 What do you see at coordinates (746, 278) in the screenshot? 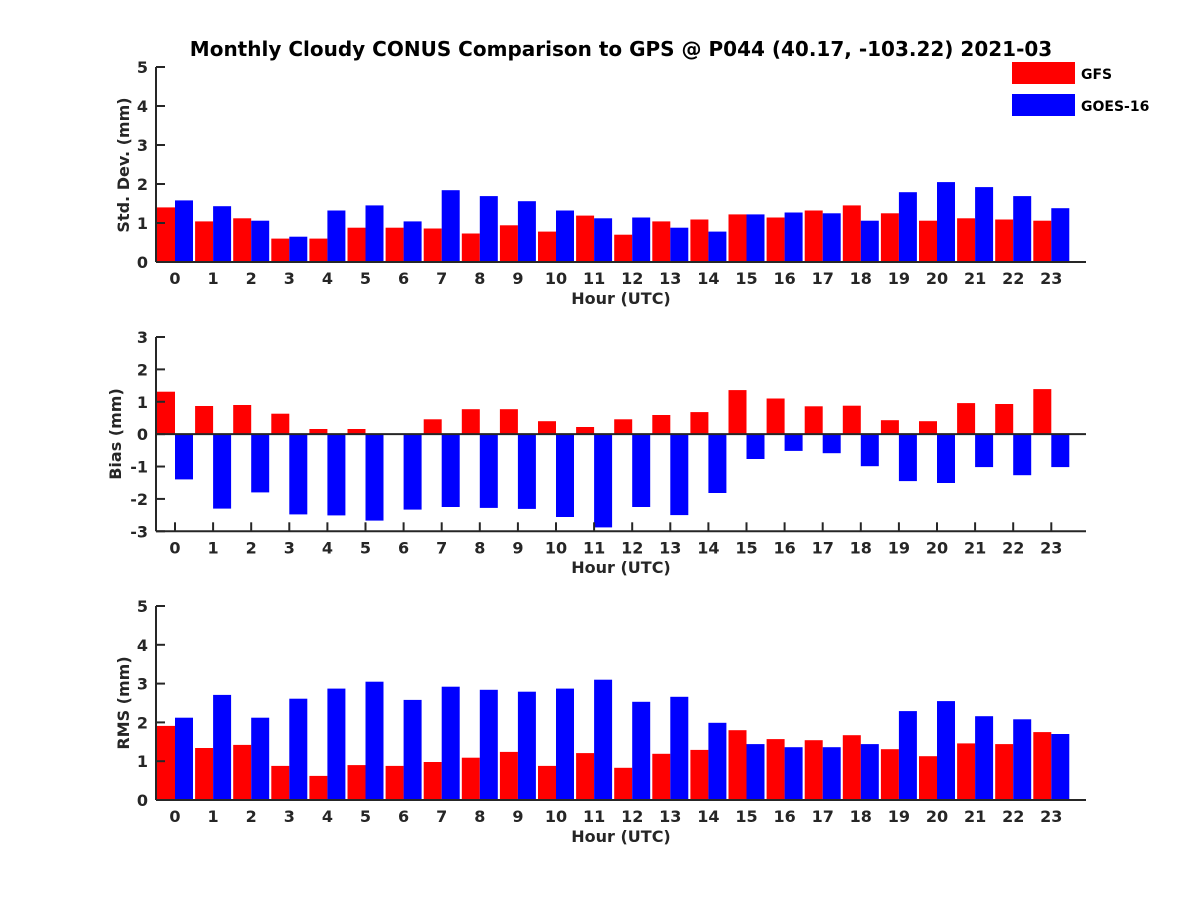
I see `x-tick-label-std: 15` at bounding box center [746, 278].